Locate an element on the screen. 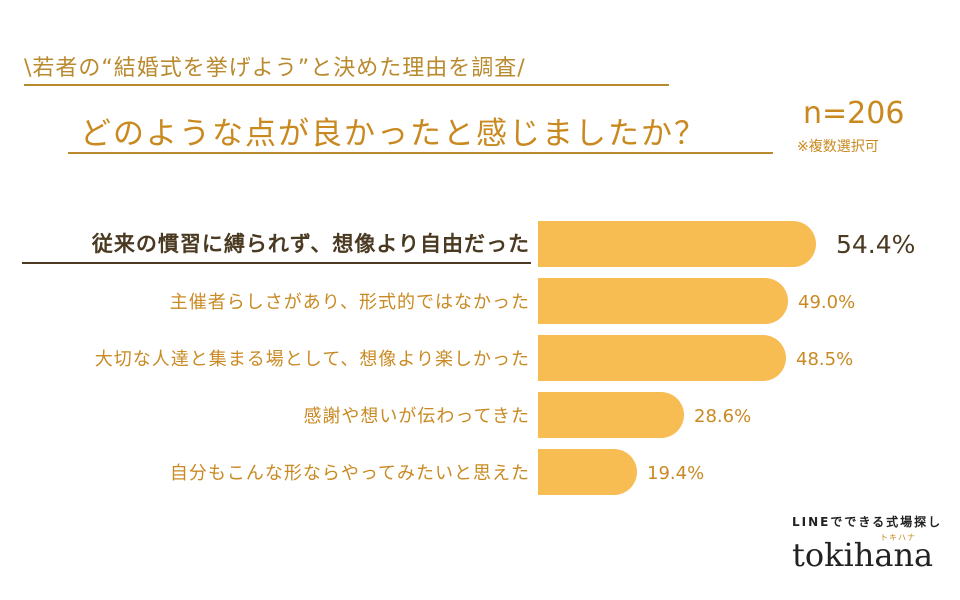 This screenshot has height=600, width=960. subtitle-underline is located at coordinates (346, 85).